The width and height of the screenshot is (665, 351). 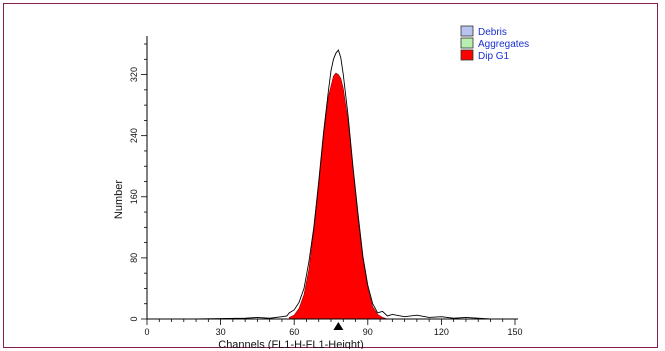 What do you see at coordinates (514, 332) in the screenshot?
I see `x-tick-label: 150` at bounding box center [514, 332].